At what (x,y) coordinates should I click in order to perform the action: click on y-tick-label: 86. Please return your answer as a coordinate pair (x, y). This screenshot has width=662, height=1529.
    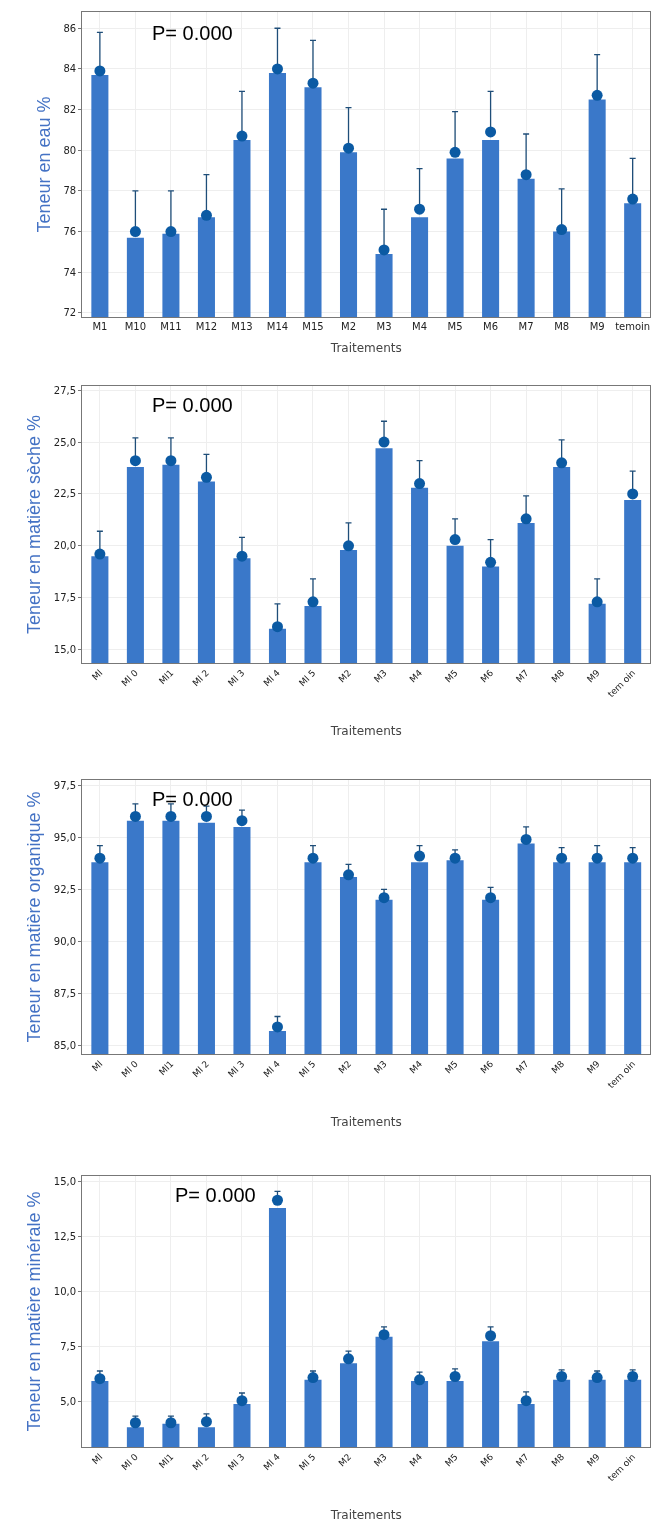
    Looking at the image, I should click on (70, 28).